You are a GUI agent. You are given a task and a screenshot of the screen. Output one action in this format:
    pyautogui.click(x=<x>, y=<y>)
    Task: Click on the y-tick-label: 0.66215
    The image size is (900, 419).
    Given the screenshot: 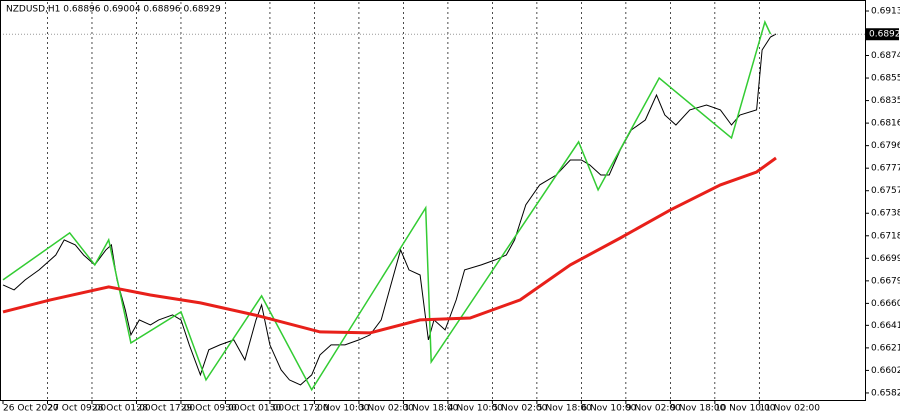 What is the action you would take?
    pyautogui.click(x=885, y=348)
    